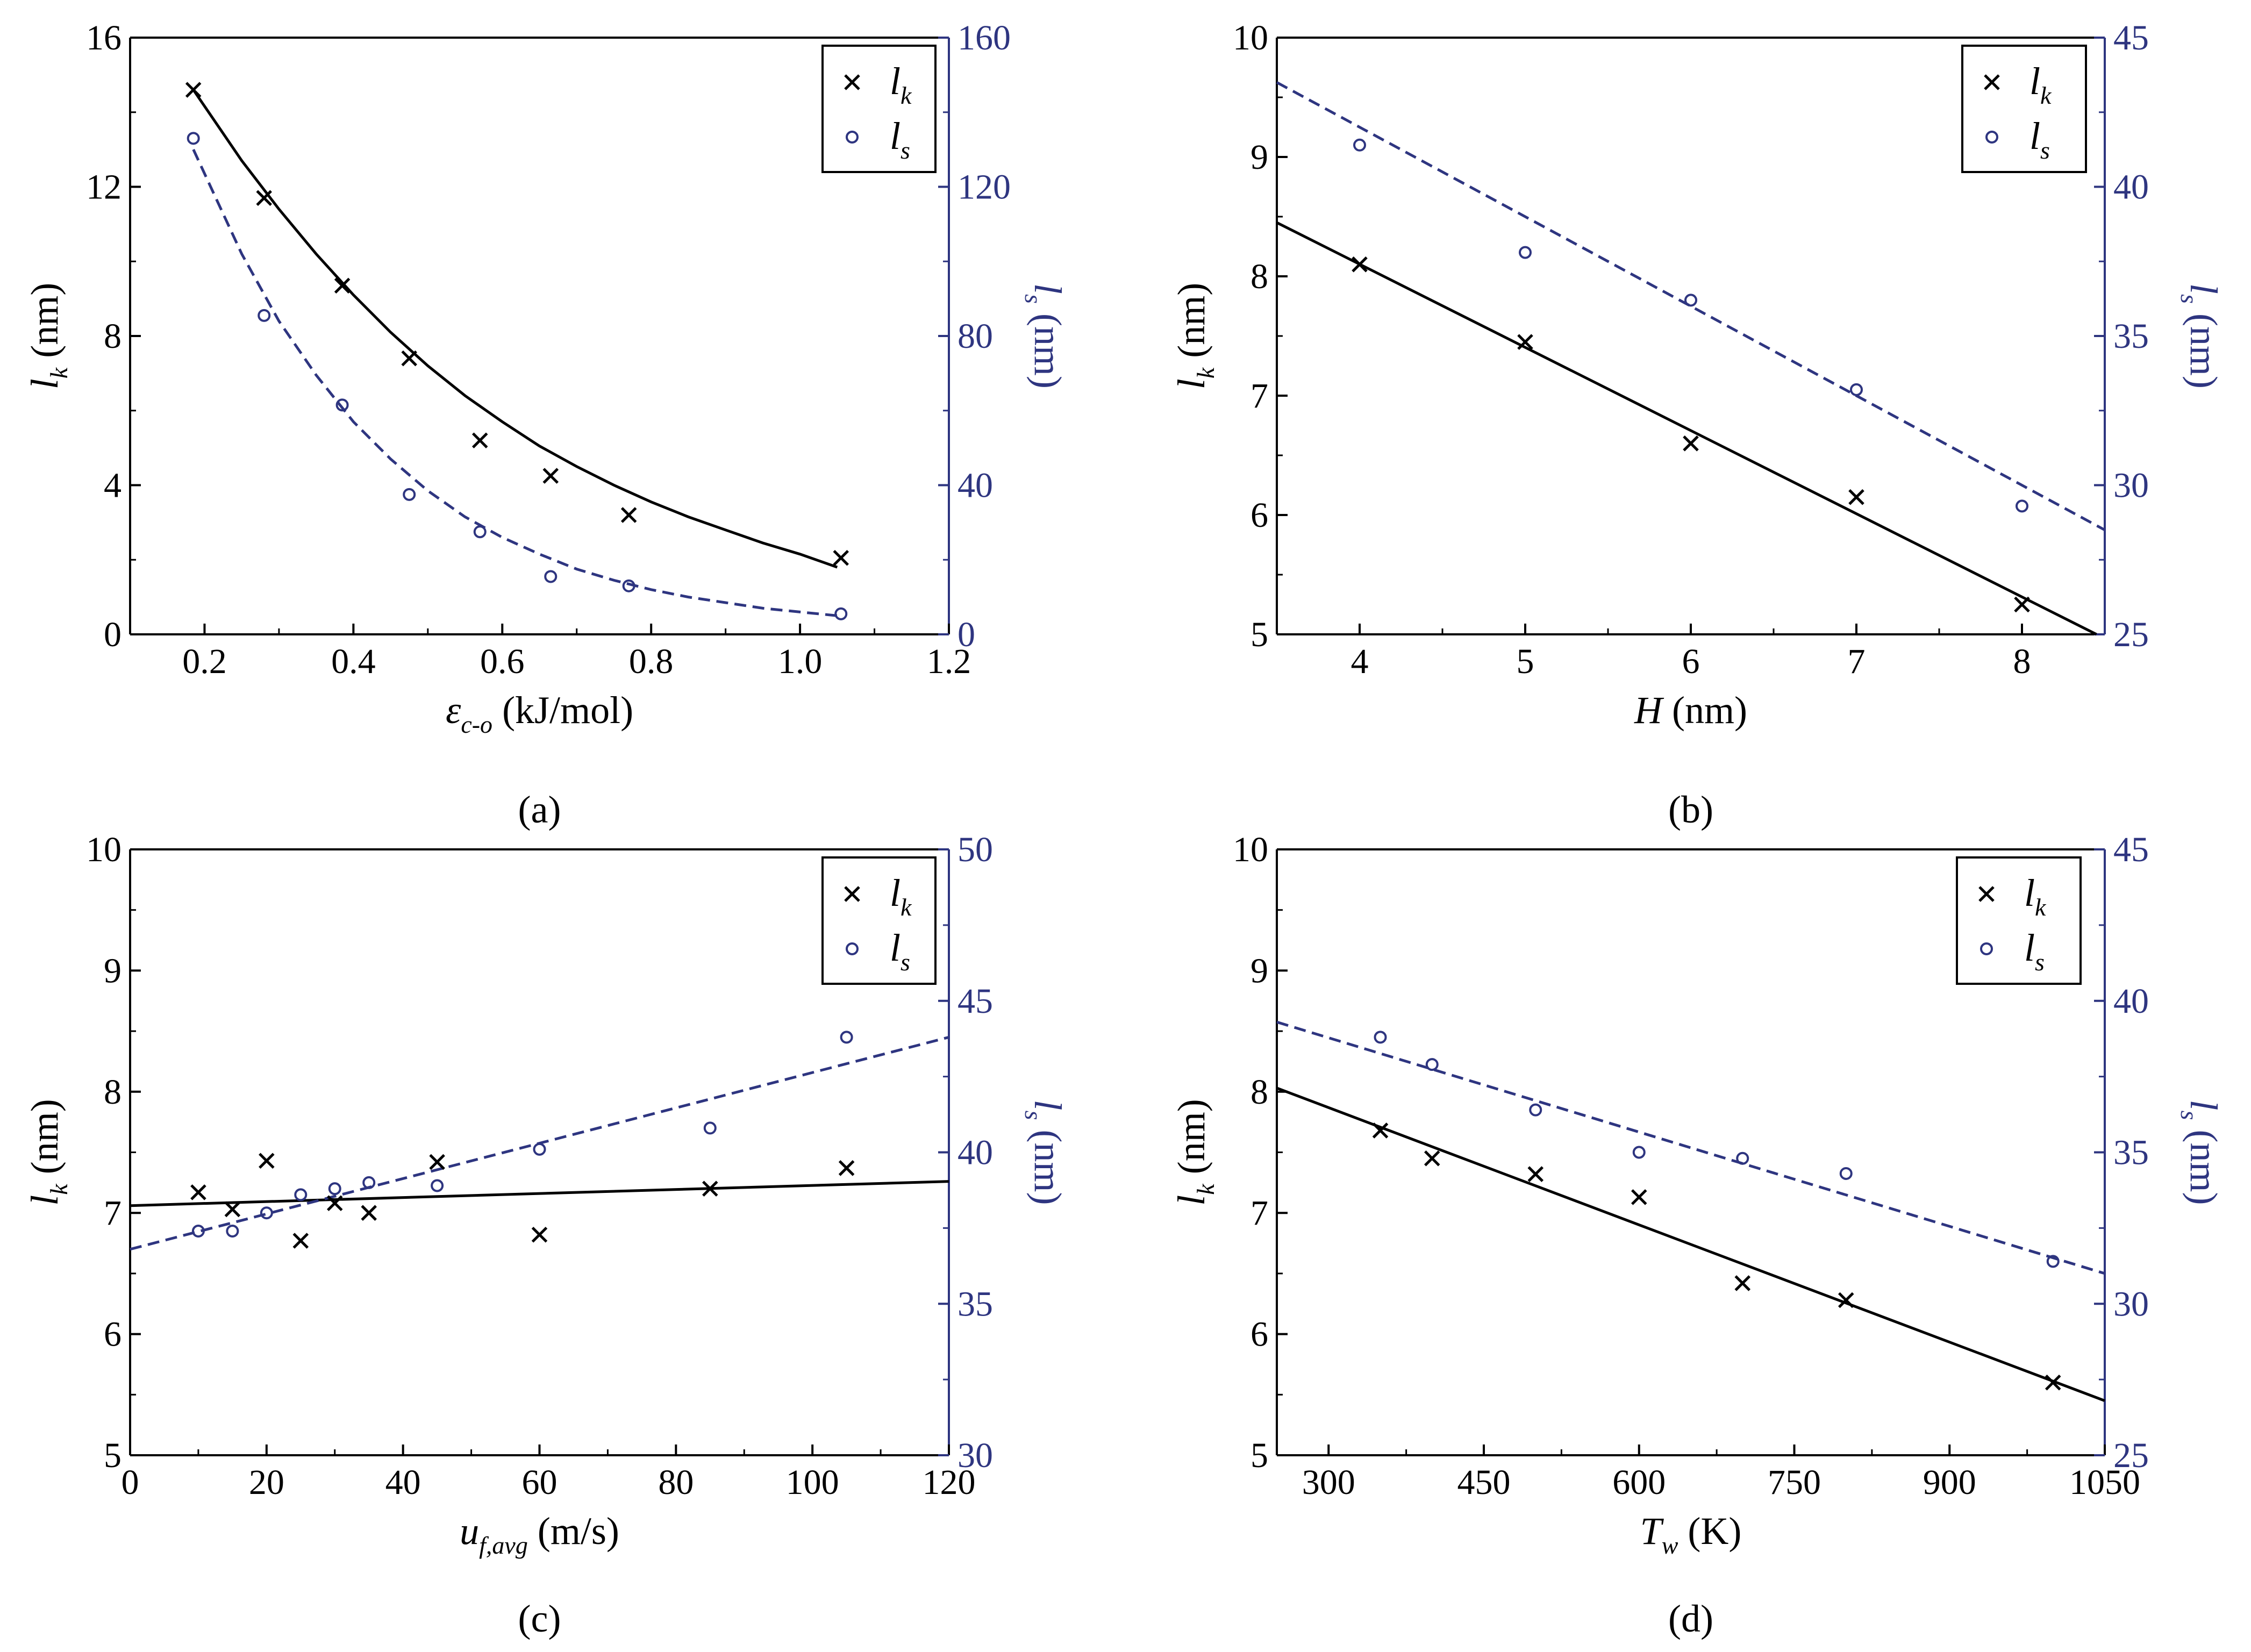 This screenshot has width=2251, height=1652. I want to click on x-tick-label: 80, so click(676, 1482).